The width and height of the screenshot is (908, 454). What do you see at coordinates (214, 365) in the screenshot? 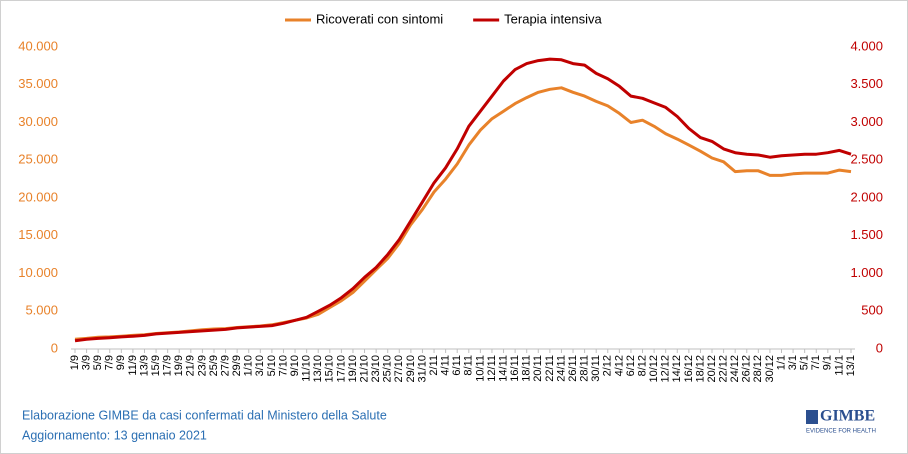
I see `x-tick-label: 25/9` at bounding box center [214, 365].